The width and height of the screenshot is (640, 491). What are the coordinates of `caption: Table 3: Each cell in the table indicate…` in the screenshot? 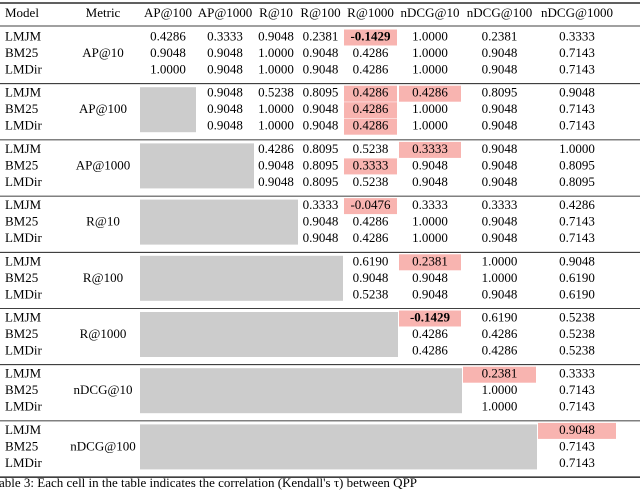 It's located at (208, 482).